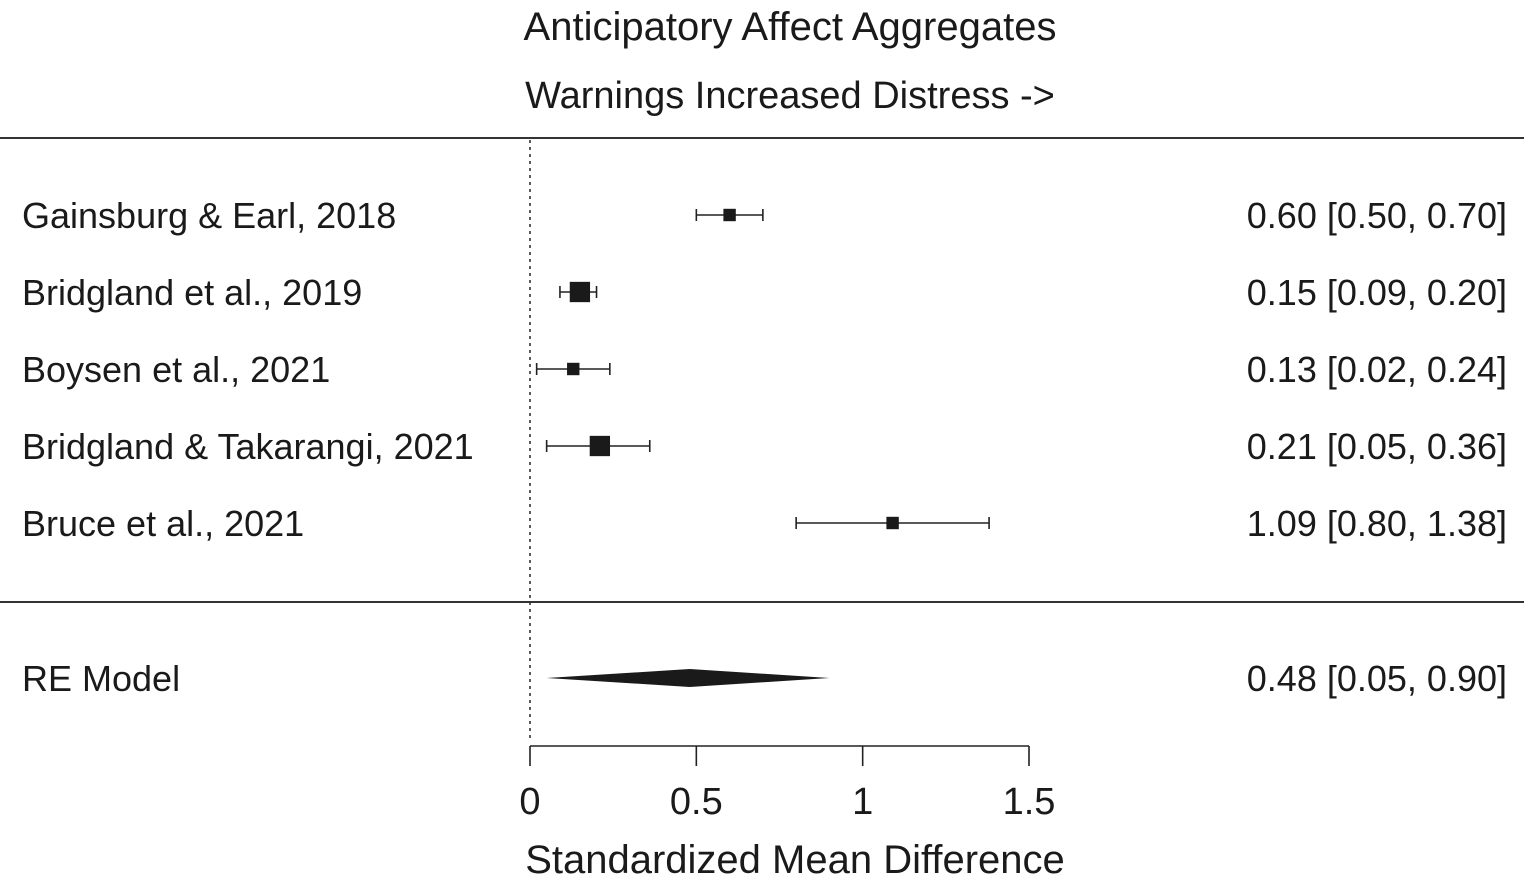 This screenshot has width=1524, height=885. I want to click on x-tick-label: 1, so click(862, 802).